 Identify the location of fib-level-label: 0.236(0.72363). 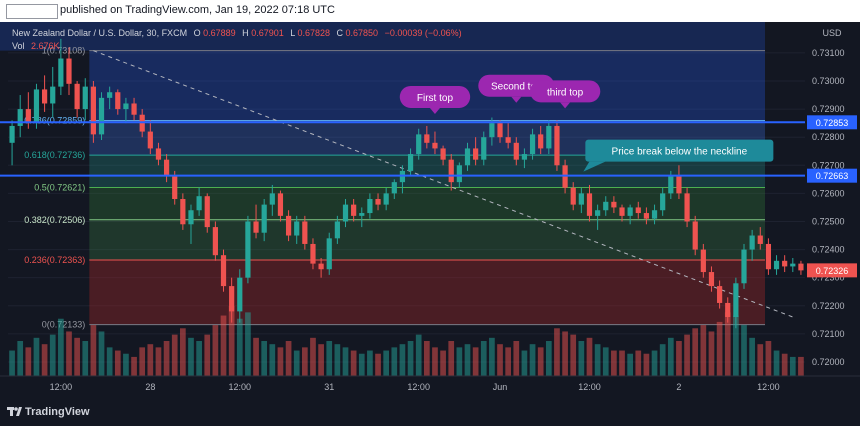
(54, 260).